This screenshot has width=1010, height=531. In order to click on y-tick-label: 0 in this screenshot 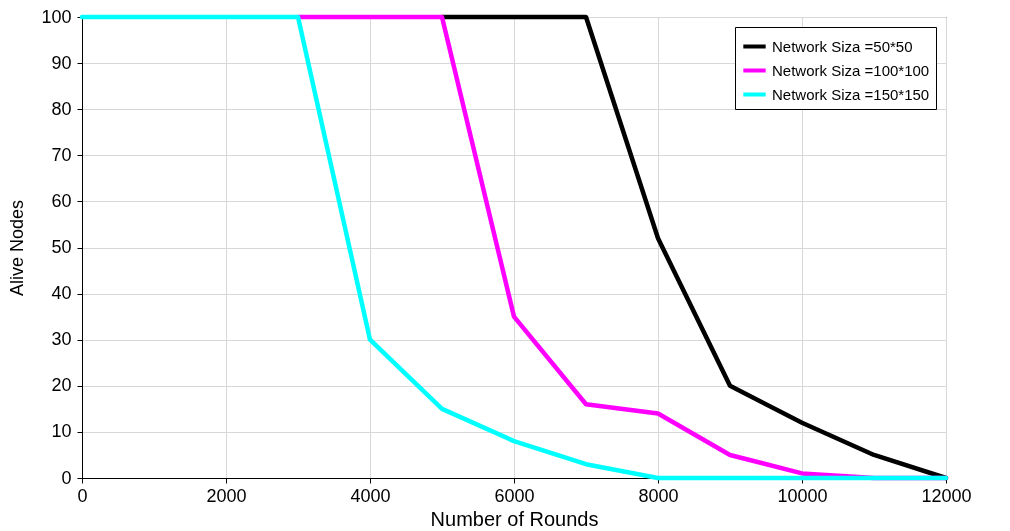, I will do `click(66, 477)`.